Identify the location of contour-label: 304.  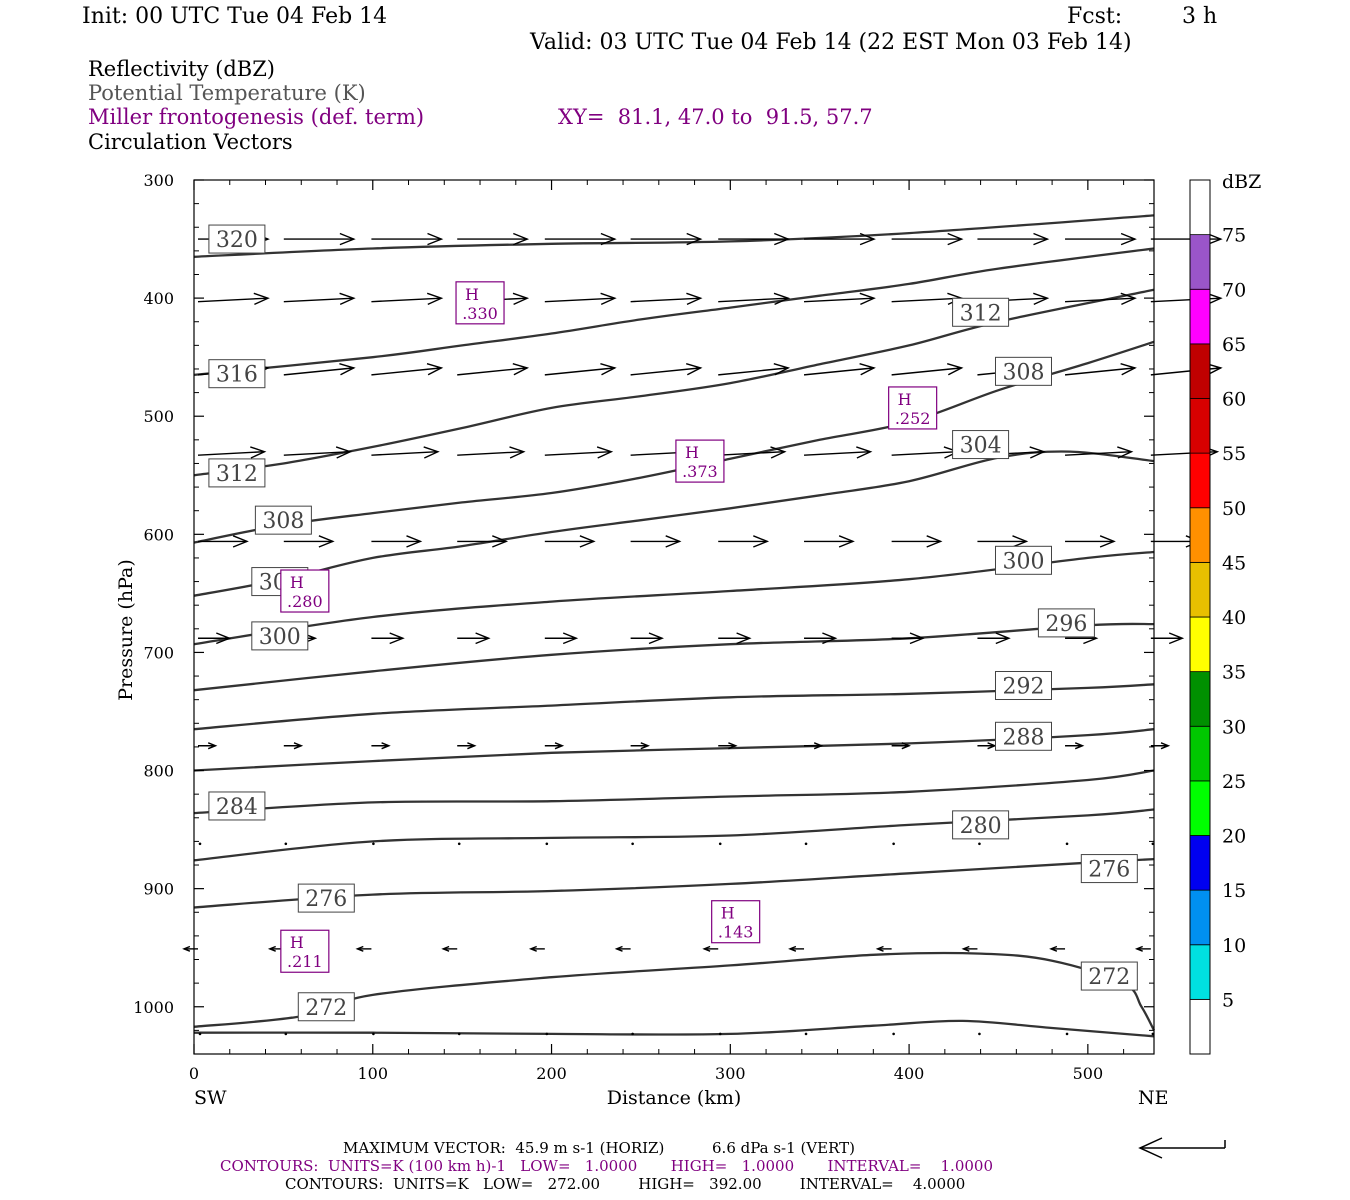
(981, 446).